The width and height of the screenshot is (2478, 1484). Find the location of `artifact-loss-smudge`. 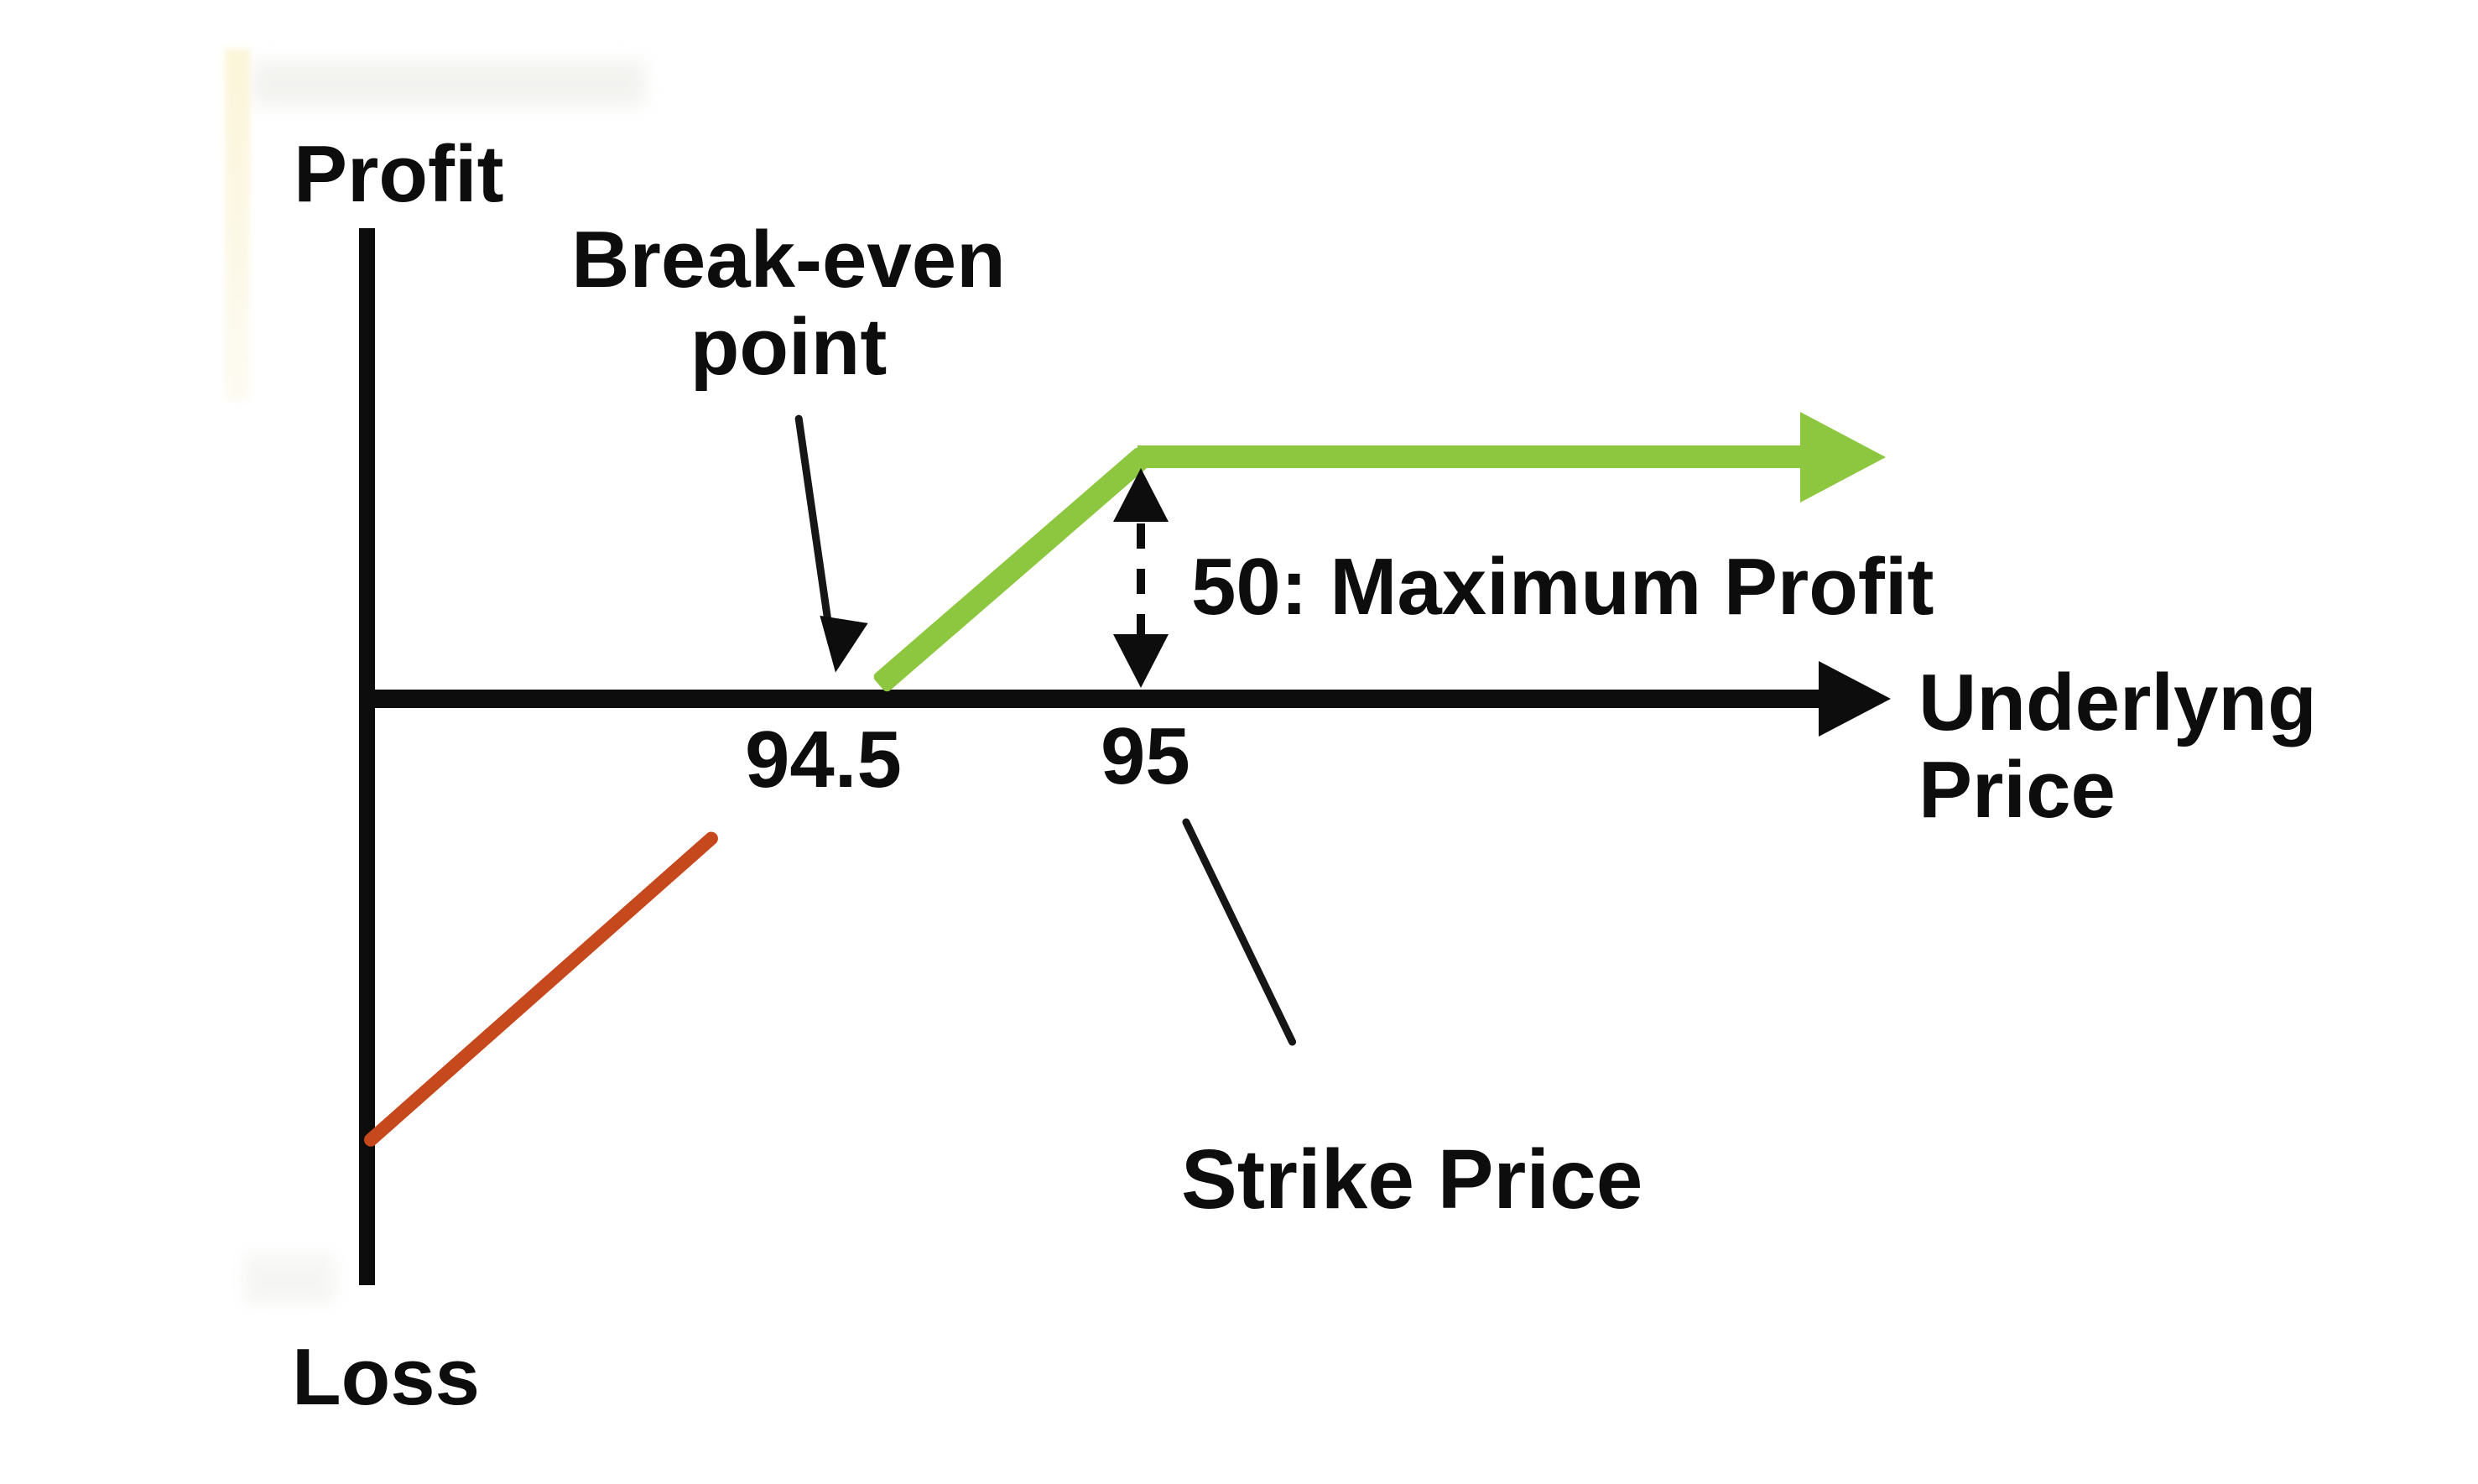

artifact-loss-smudge is located at coordinates (289, 1279).